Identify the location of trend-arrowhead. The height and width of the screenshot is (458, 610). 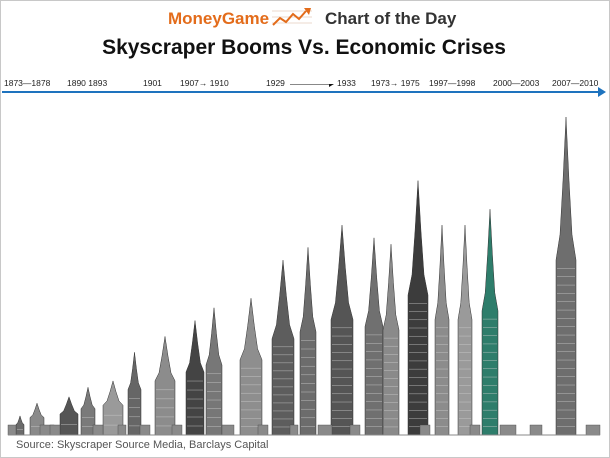
(307, 11).